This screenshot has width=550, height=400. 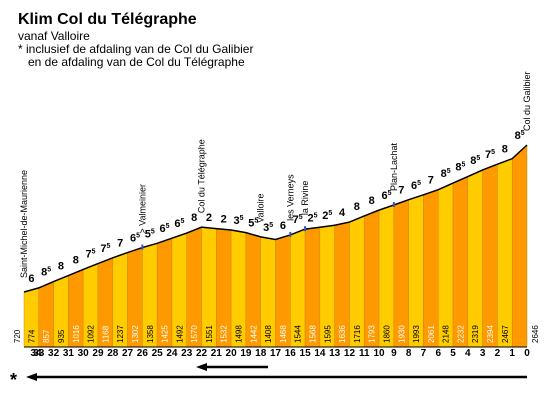 What do you see at coordinates (201, 367) in the screenshot?
I see `short-arrow-head` at bounding box center [201, 367].